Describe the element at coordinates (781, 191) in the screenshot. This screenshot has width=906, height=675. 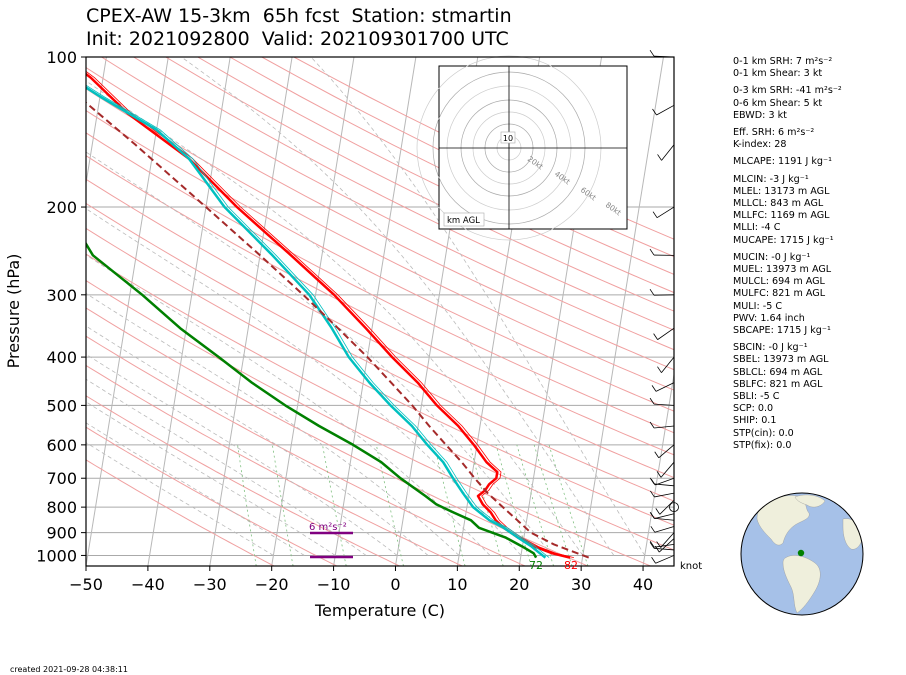
I see `param-mlel: MLEL: 13173 m AGL` at that location.